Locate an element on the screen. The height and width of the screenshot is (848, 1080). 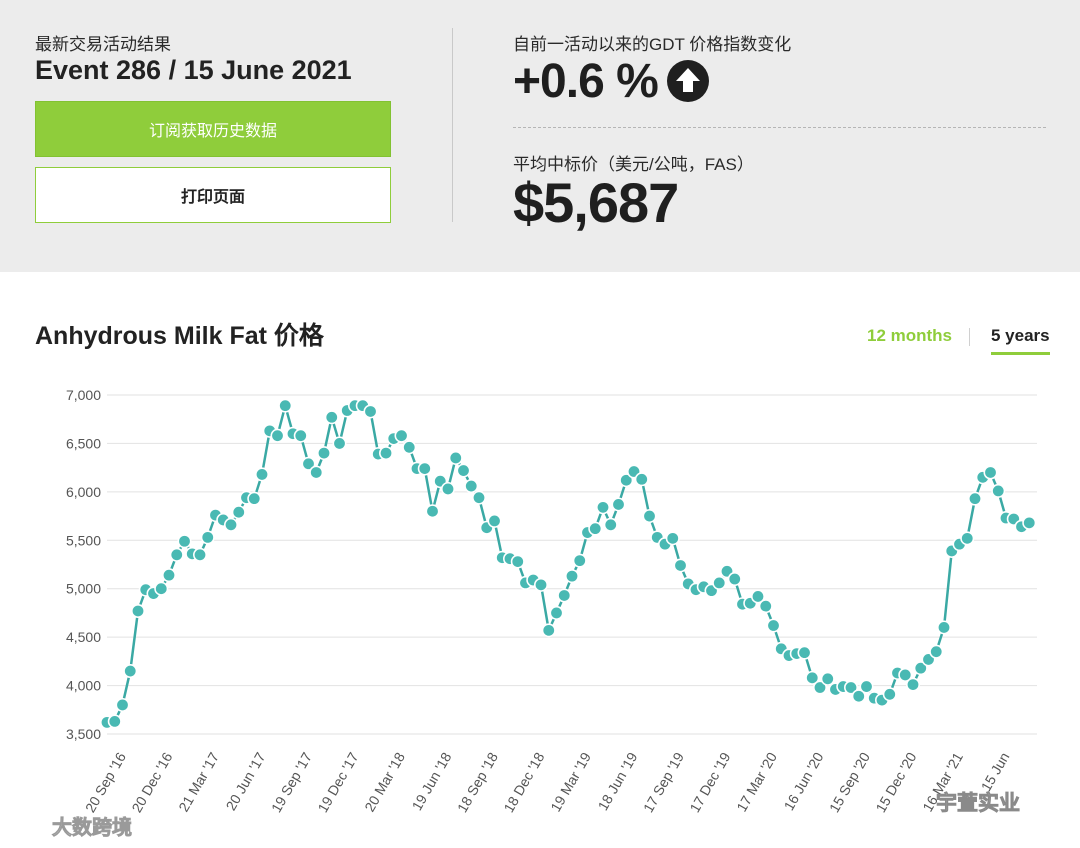
watermark-right: 宇萱实业 is located at coordinates (978, 803).